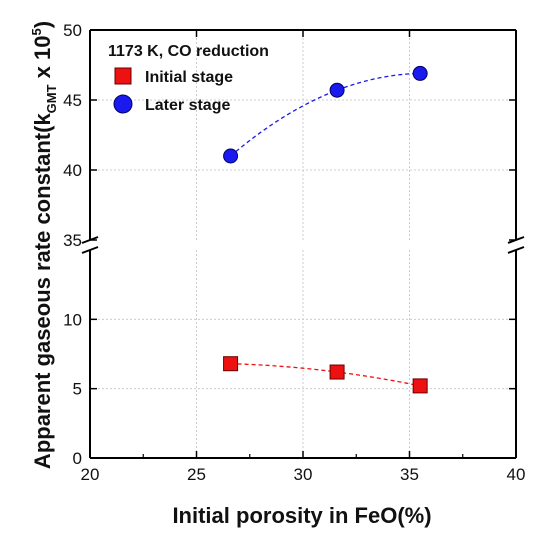 The height and width of the screenshot is (548, 550). Describe the element at coordinates (301, 515) in the screenshot. I see `x-axis-label: Initial porosity in FeO(%)` at that location.